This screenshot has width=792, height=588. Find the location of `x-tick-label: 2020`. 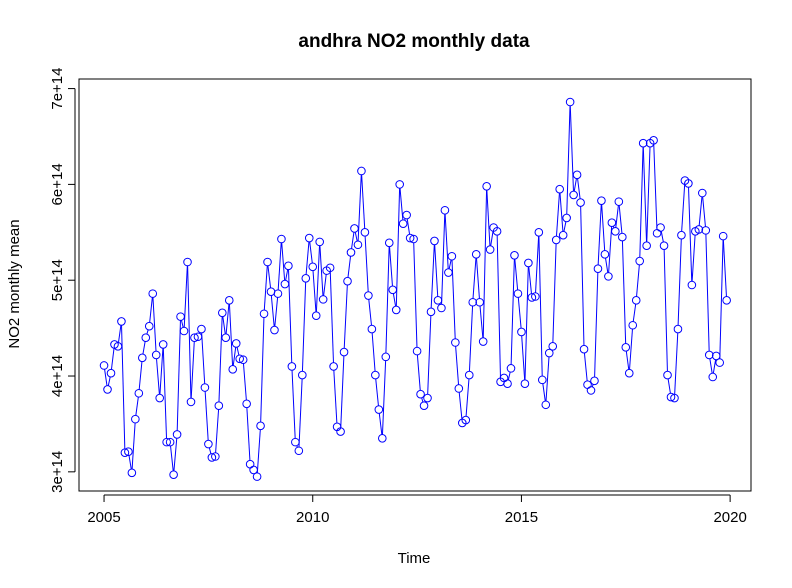

x-tick-label: 2020 is located at coordinates (729, 517).